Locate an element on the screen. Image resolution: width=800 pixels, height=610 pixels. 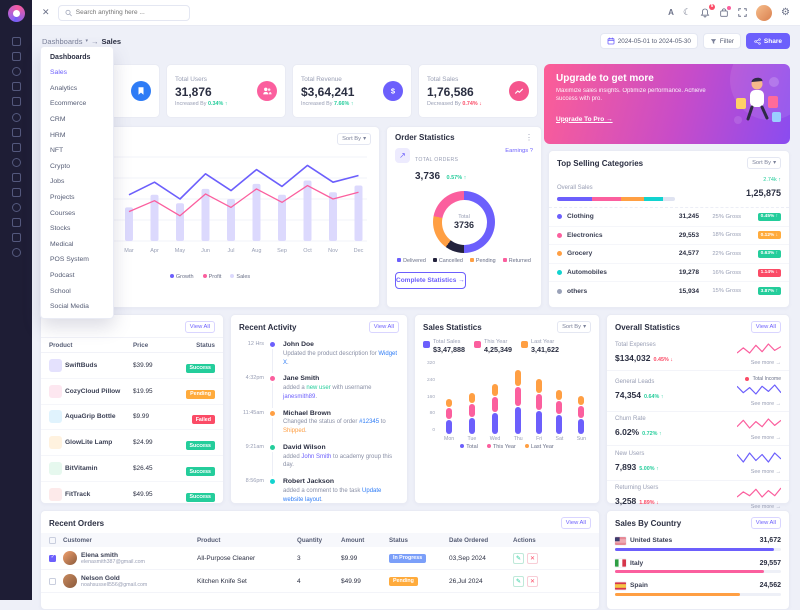
menu-item-social-media: Social Media is located at coordinates (69, 307).